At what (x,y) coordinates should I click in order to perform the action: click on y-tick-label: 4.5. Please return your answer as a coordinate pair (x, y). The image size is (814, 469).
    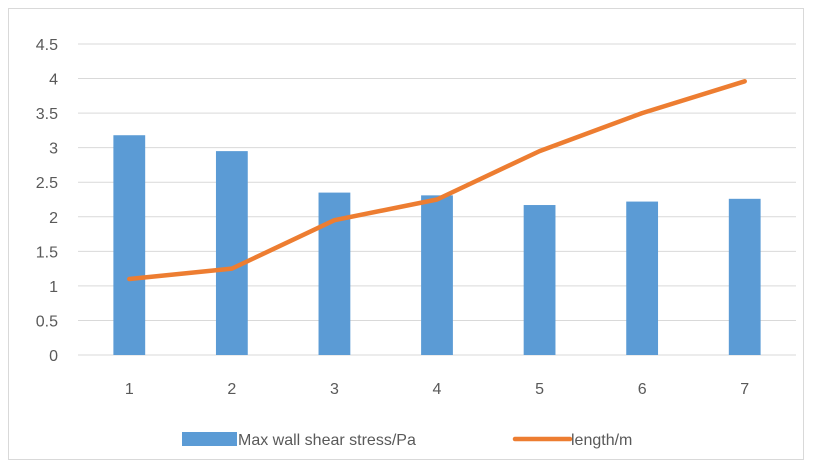
    Looking at the image, I should click on (47, 45).